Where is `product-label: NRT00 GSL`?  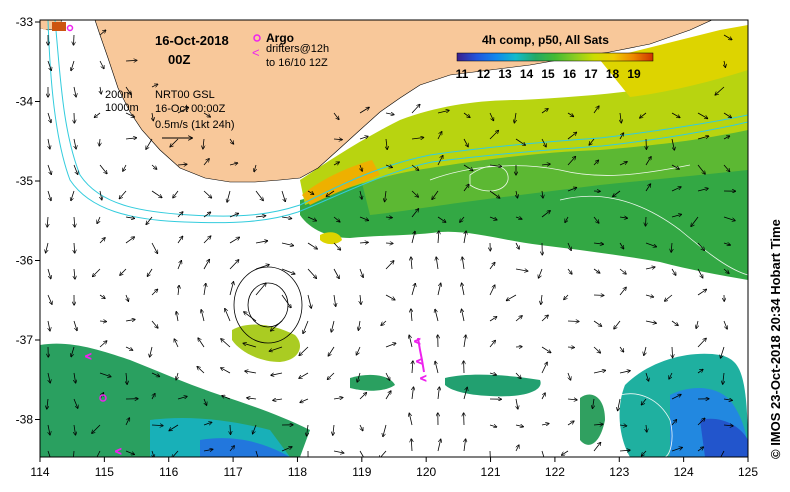 product-label: NRT00 GSL is located at coordinates (185, 95).